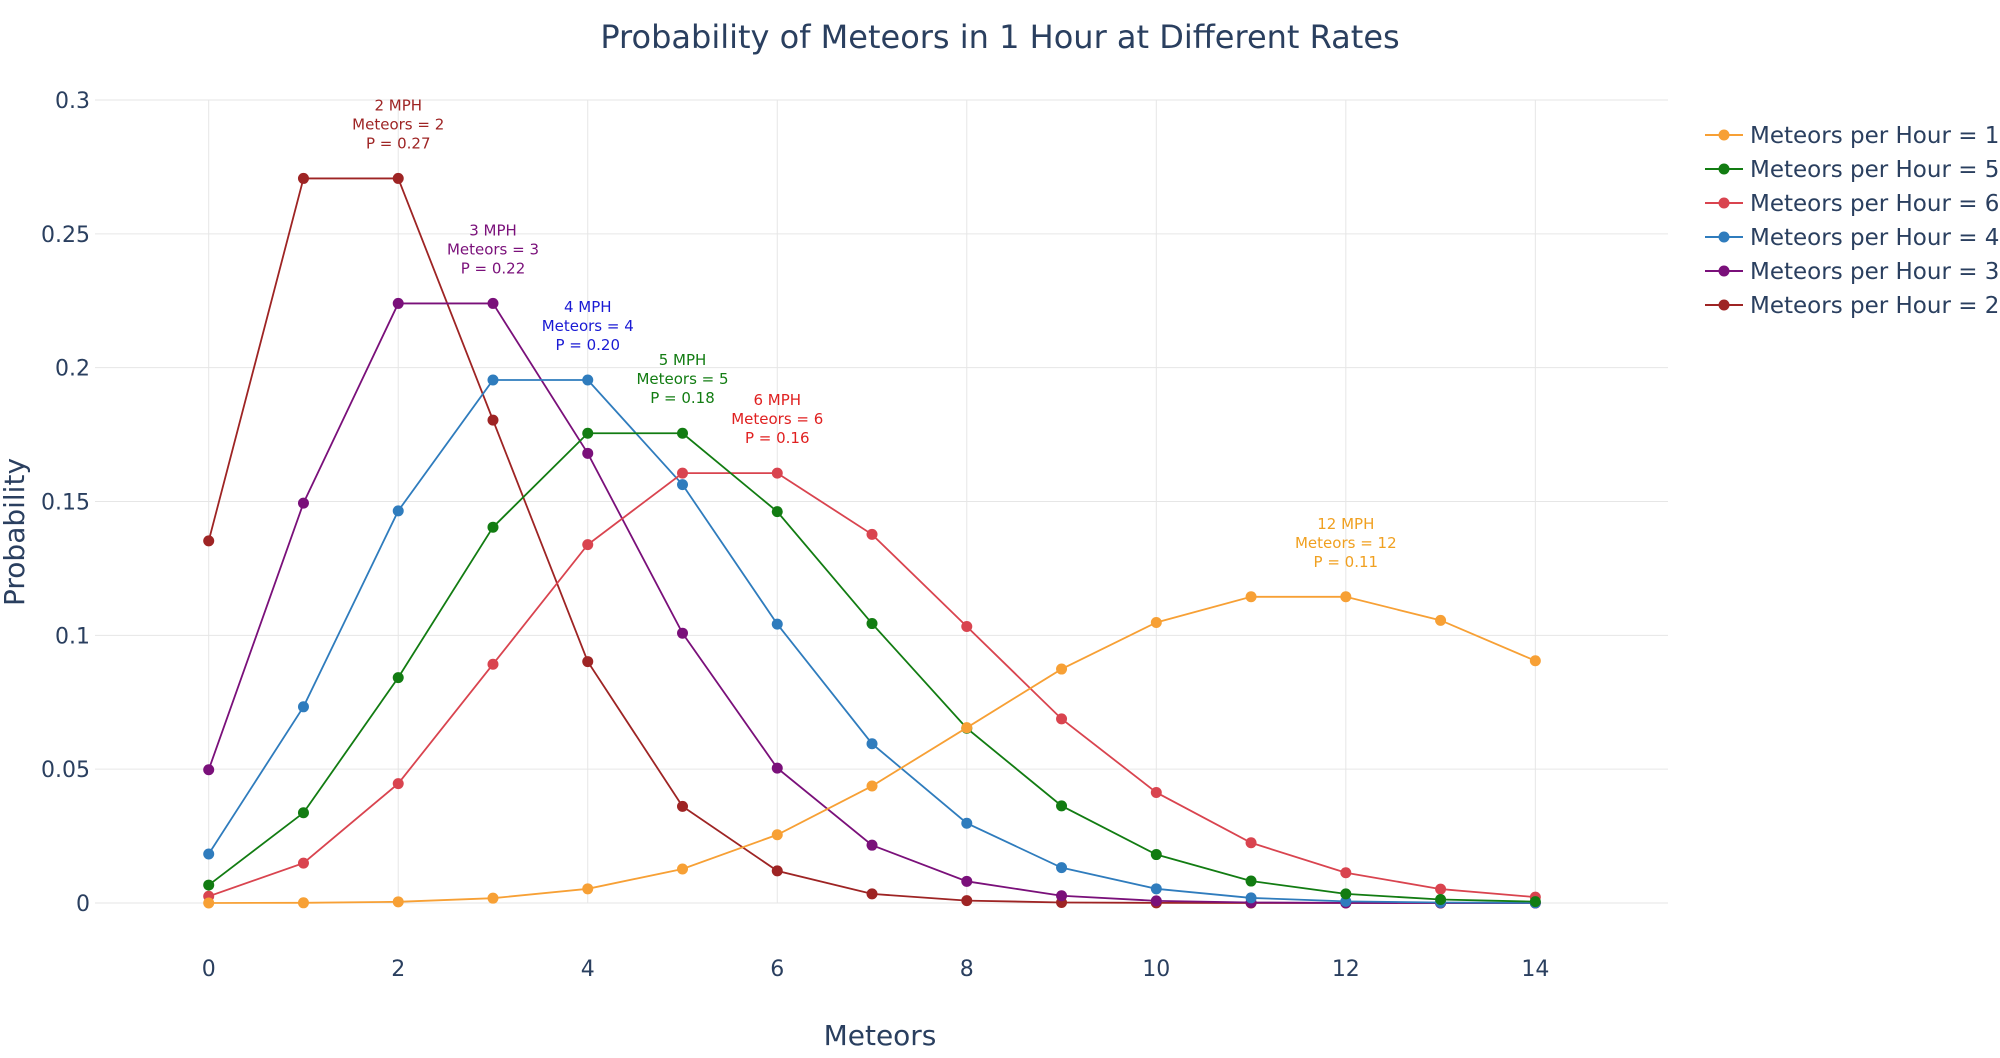  Describe the element at coordinates (1874, 238) in the screenshot. I see `legend-label: Meteors per Hour = 4` at that location.